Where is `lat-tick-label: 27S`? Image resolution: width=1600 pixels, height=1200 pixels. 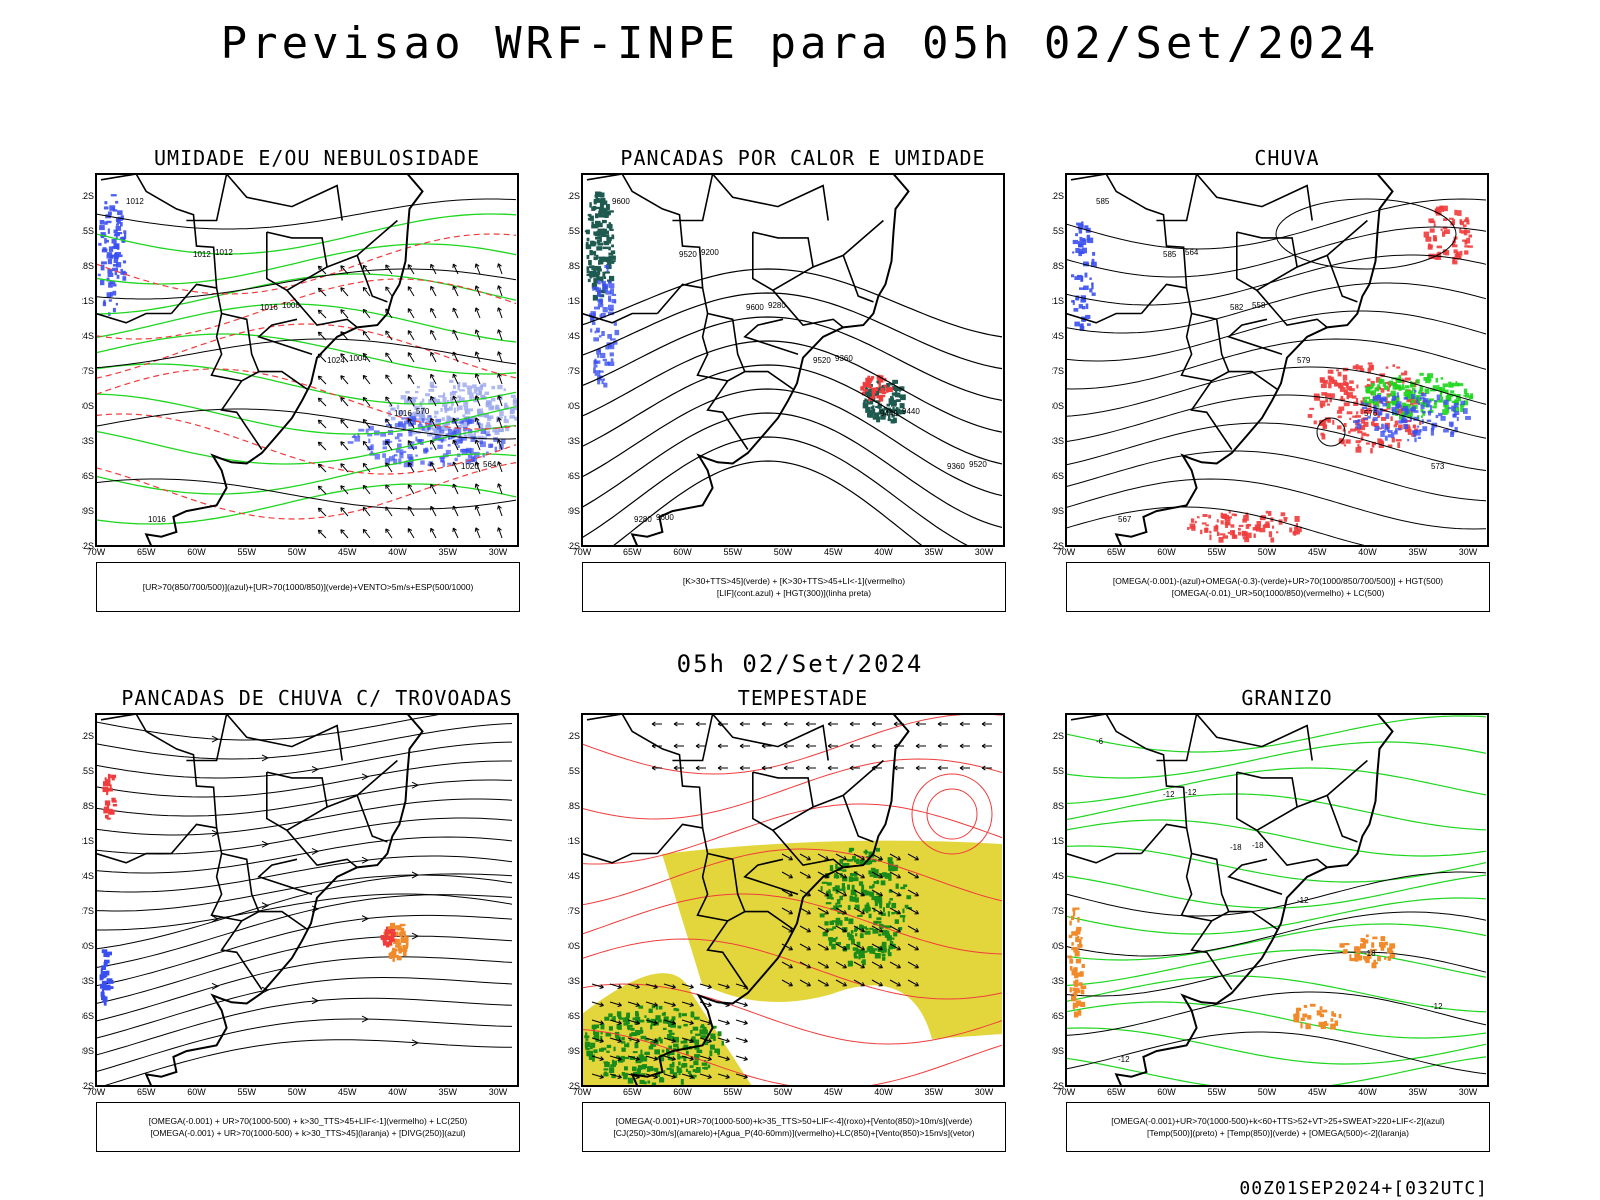 lat-tick-label: 27S is located at coordinates (574, 371).